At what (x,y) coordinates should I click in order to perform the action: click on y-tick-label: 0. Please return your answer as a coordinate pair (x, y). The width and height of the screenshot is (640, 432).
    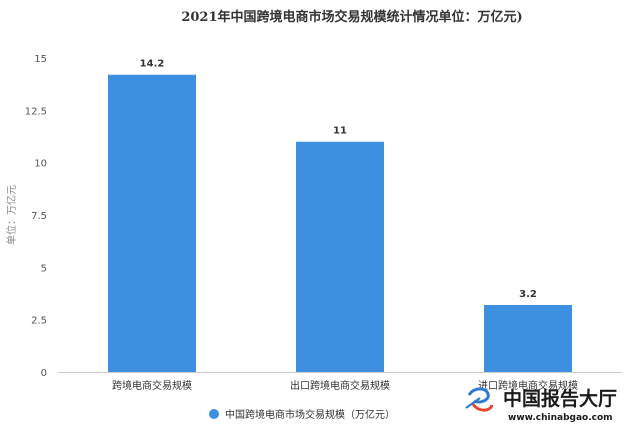
    Looking at the image, I should click on (44, 373).